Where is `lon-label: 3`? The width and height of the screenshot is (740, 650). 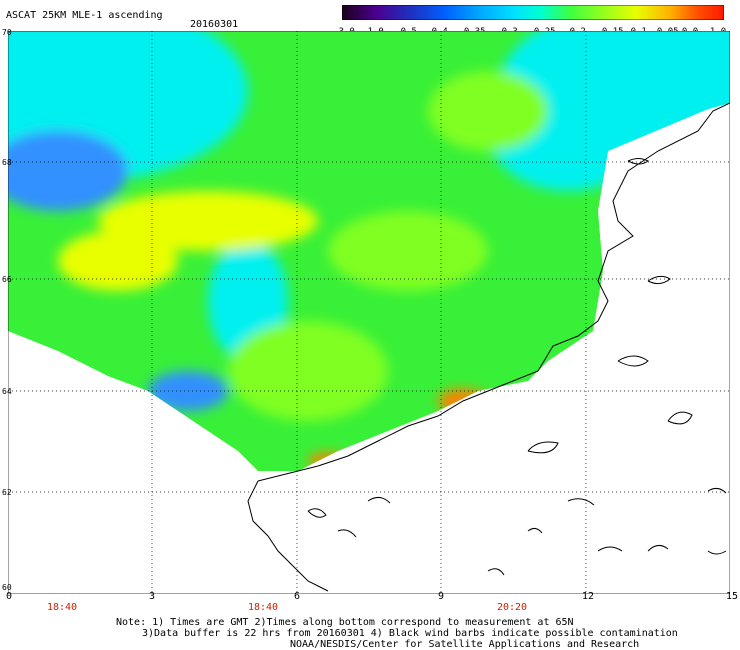 lon-label: 3 is located at coordinates (152, 596).